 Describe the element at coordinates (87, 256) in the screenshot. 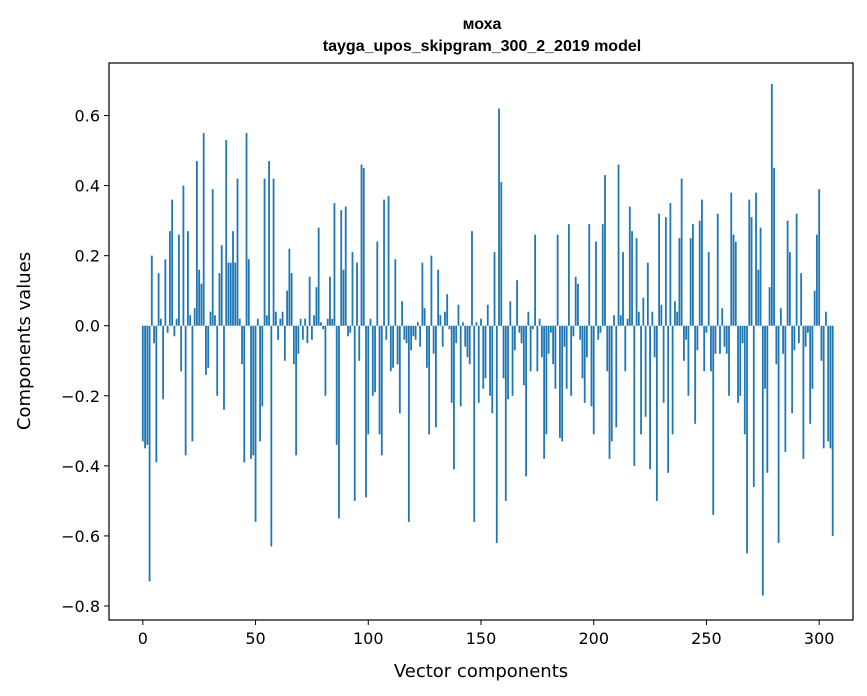

I see `y-tick-label: 0.2` at that location.